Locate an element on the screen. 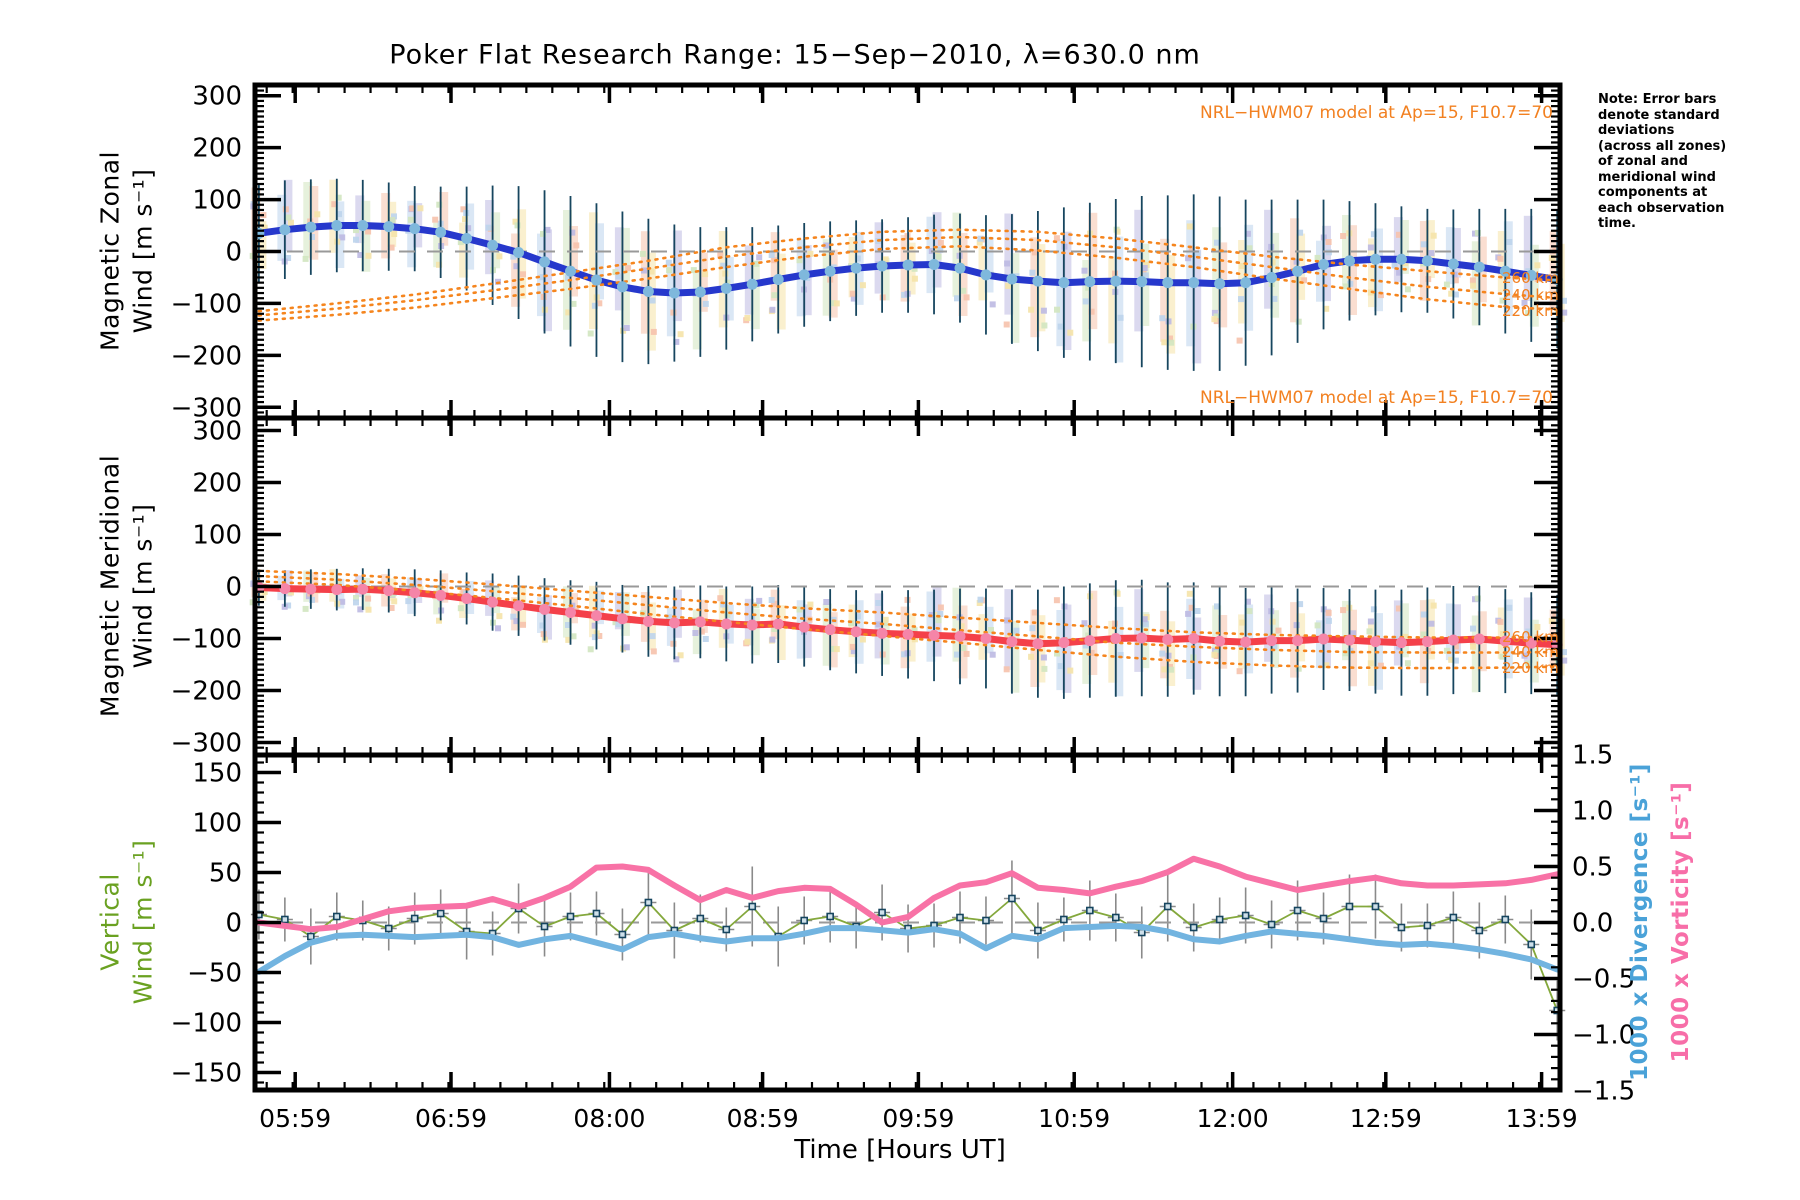 This screenshot has width=1800, height=1200. svg-text: 150 is located at coordinates (217, 774).